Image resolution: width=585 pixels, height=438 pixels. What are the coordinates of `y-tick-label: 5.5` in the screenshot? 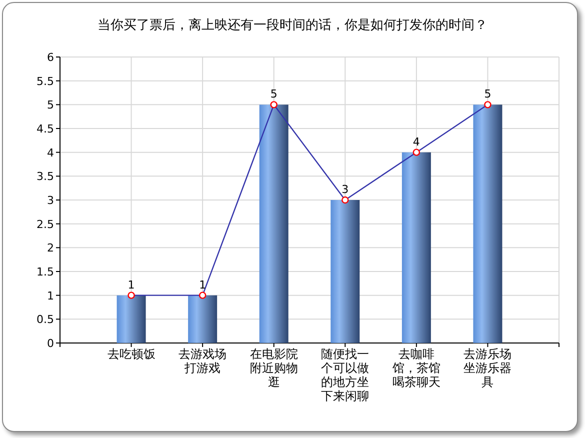 It's located at (45, 81).